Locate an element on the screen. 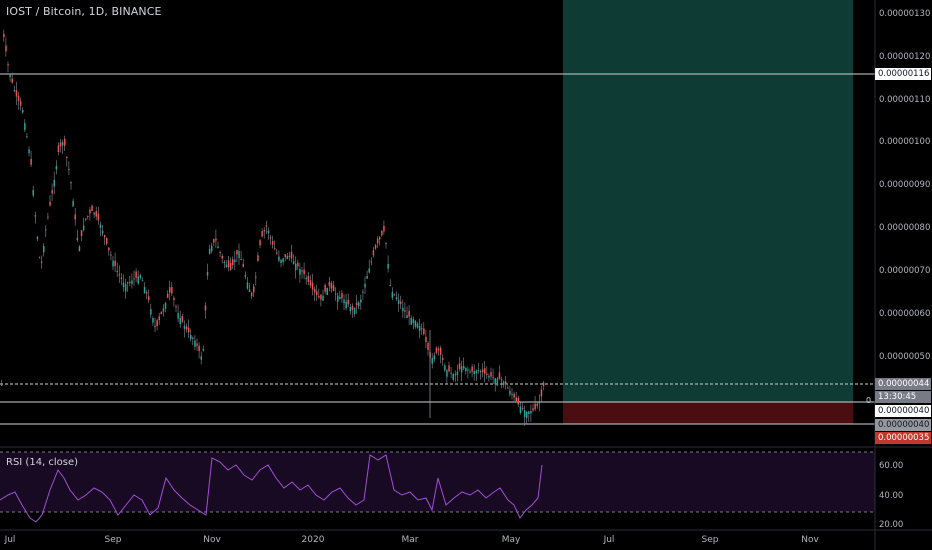  rsi-axis-label-60: 60.00 is located at coordinates (891, 466).